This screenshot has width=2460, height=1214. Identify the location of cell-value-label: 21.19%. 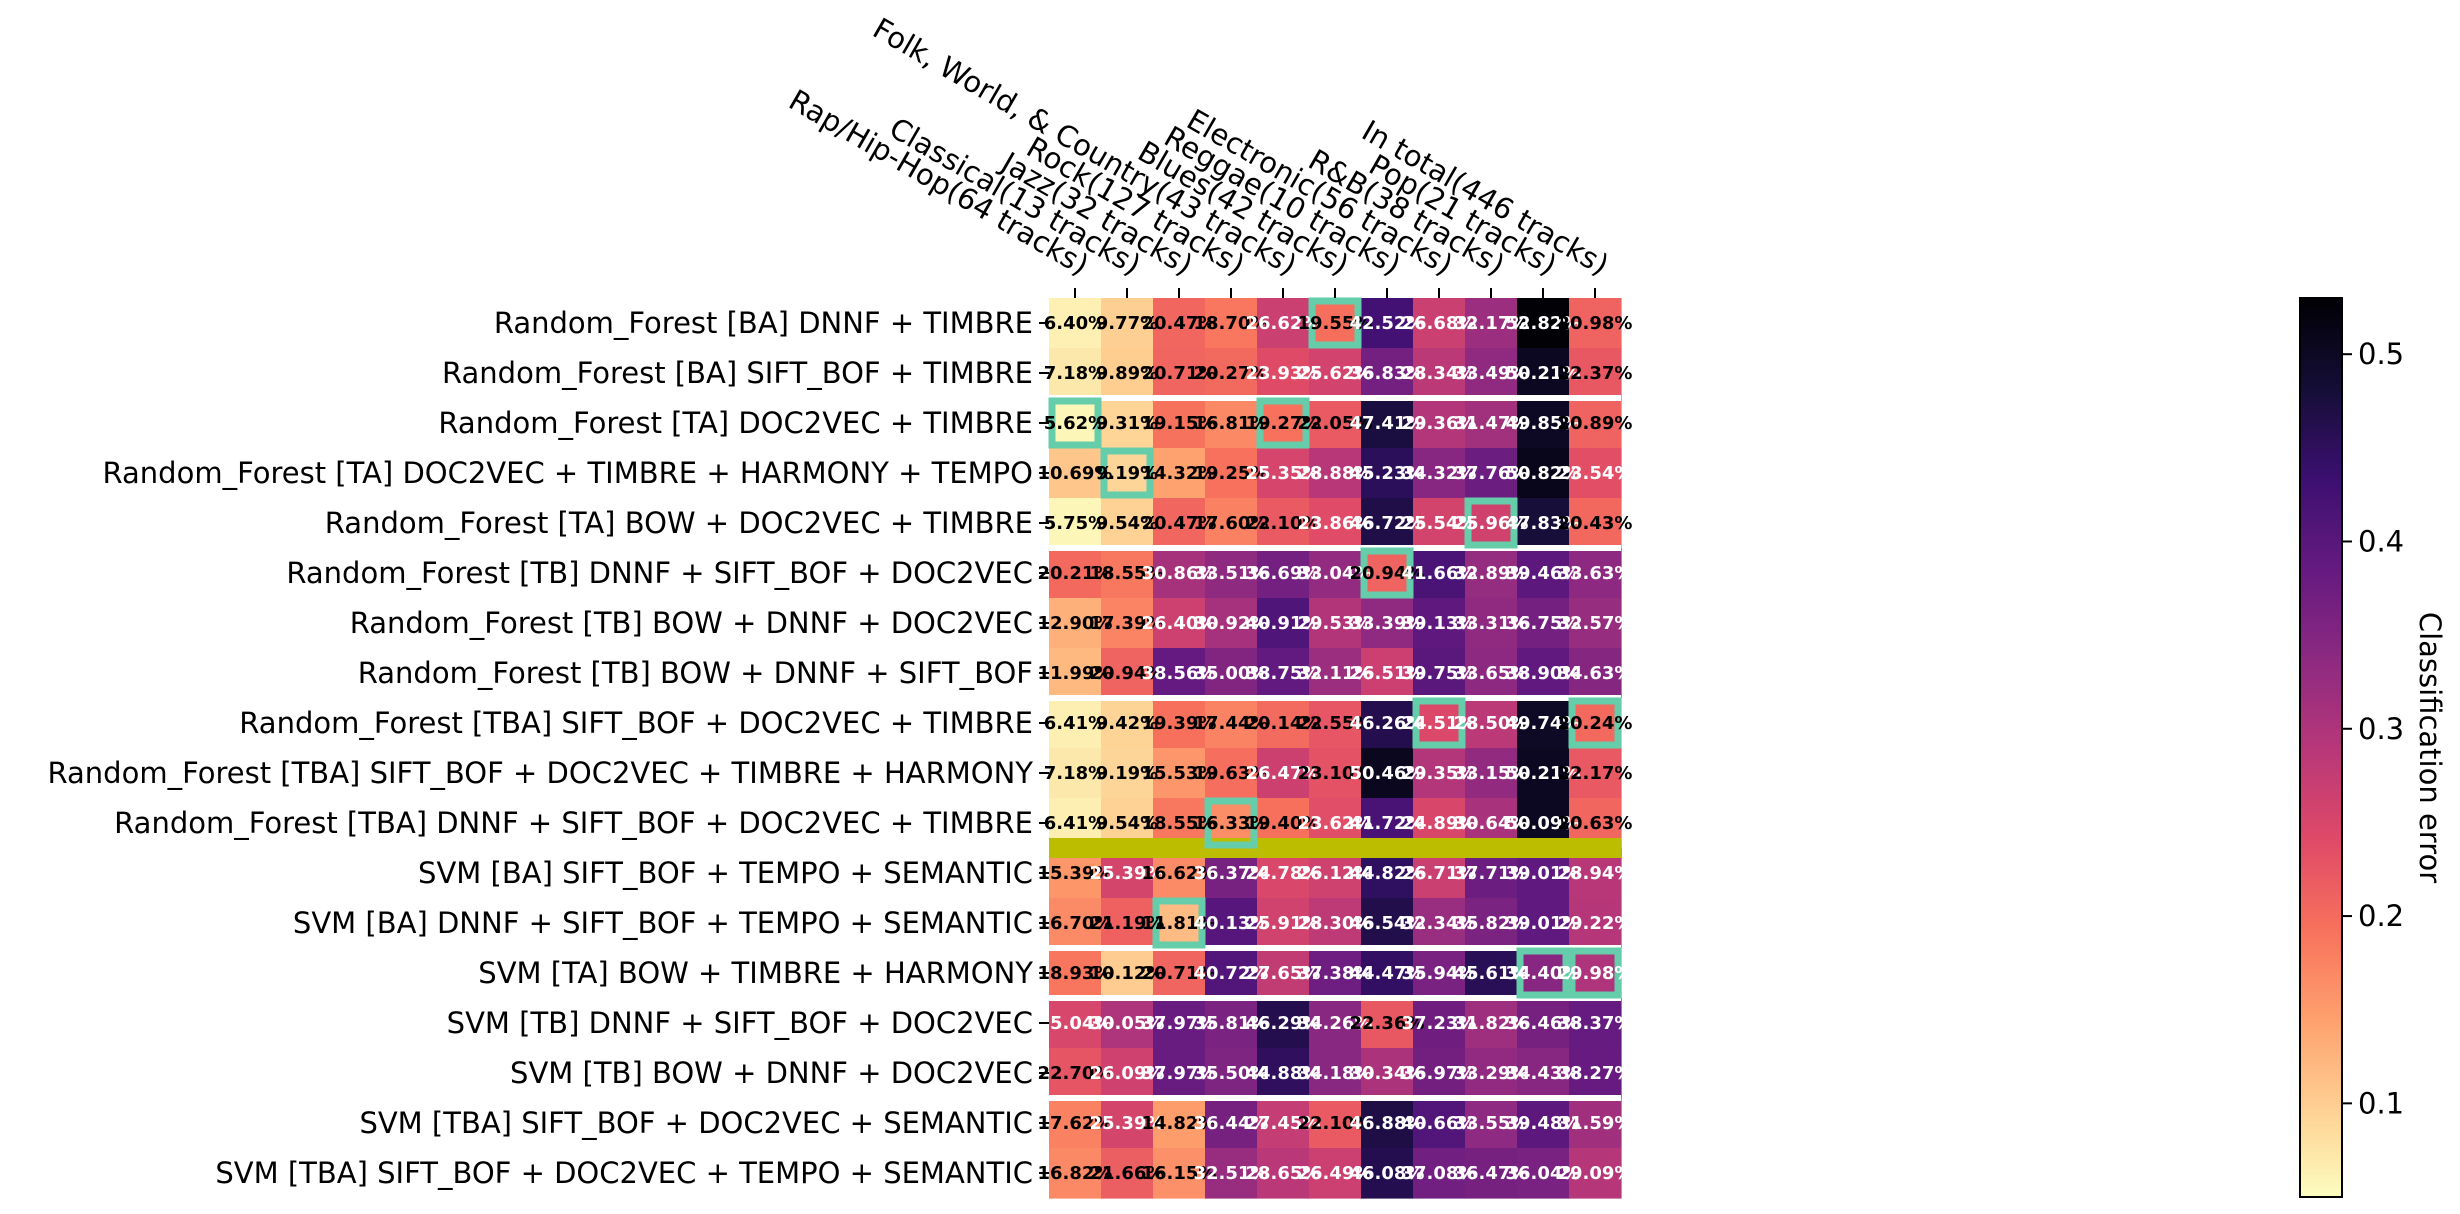
(1127, 923).